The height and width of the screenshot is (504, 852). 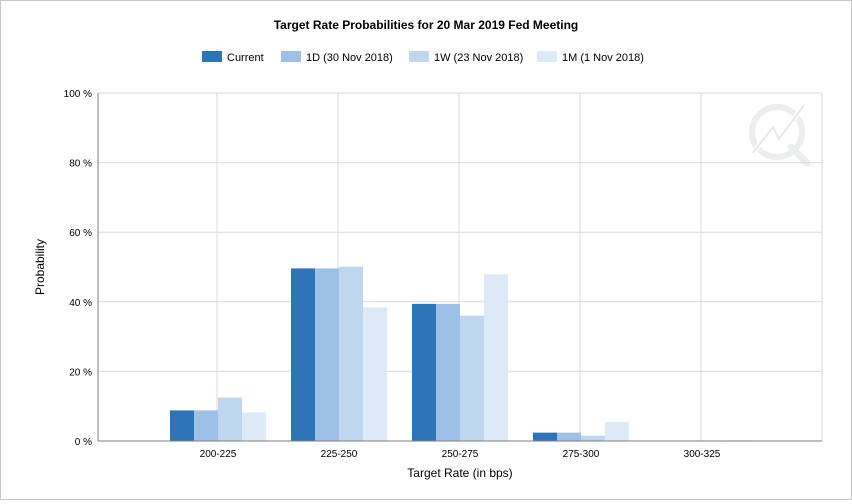 I want to click on legend-item: 1W (23 Nov 2018), so click(x=466, y=57).